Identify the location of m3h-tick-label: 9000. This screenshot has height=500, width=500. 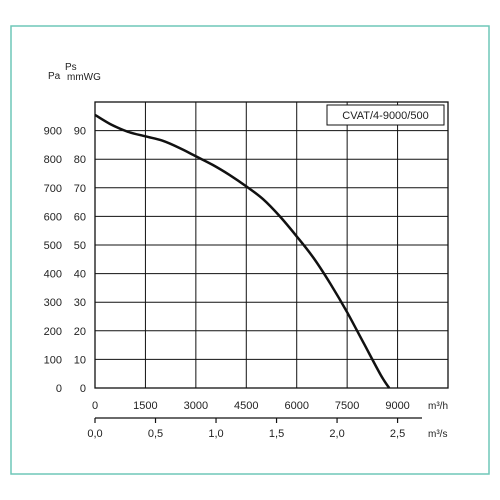
(397, 406).